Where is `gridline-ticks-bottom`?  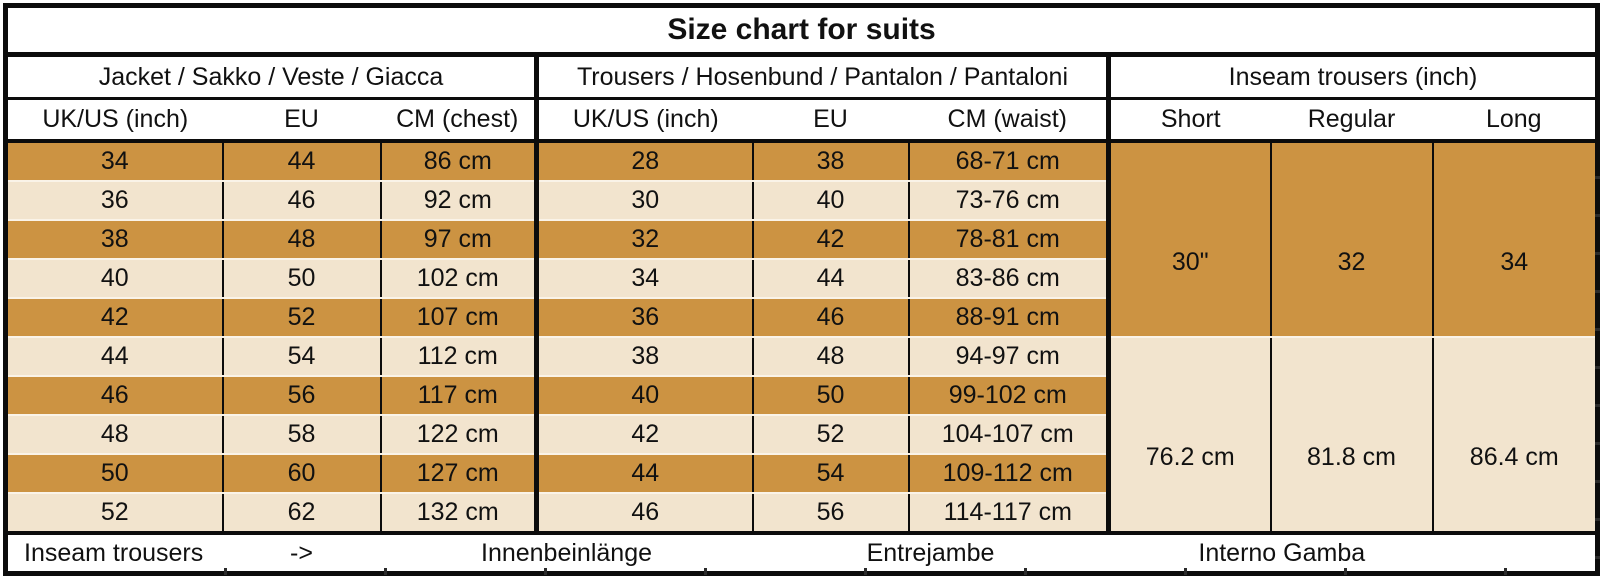 gridline-ticks-bottom is located at coordinates (797, 571).